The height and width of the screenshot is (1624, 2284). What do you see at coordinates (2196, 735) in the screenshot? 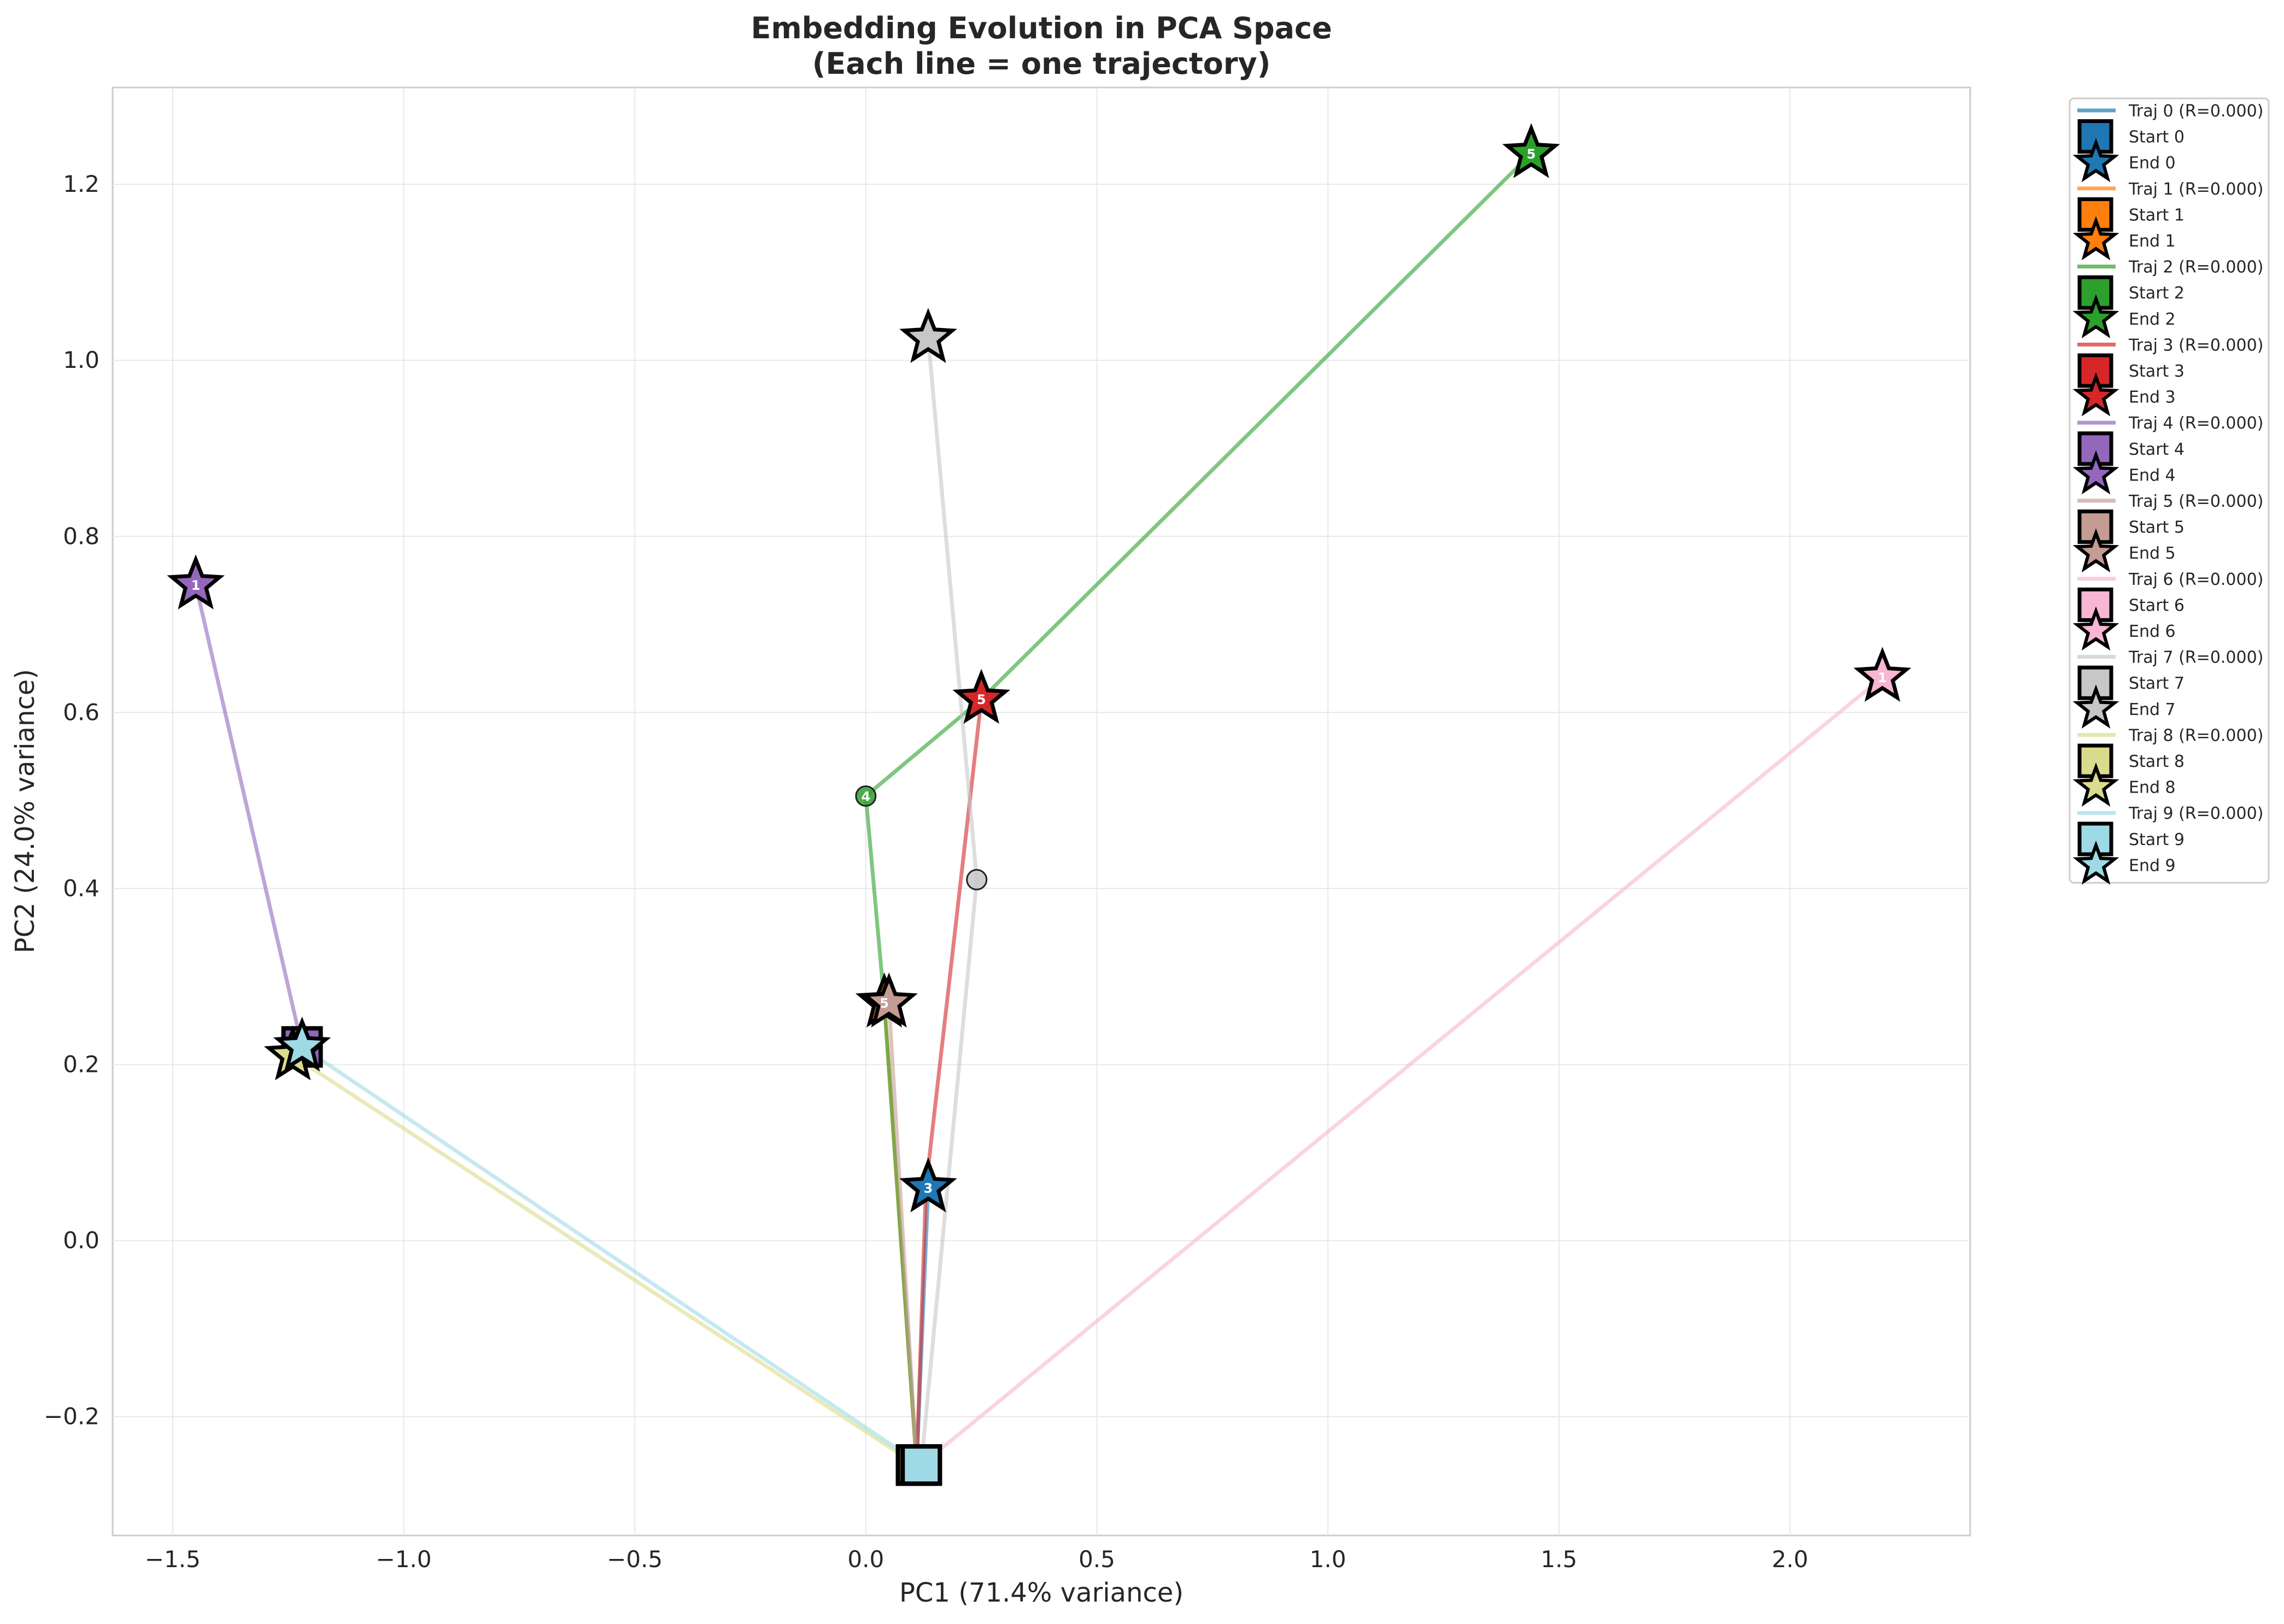
I see `legend-traj-label: Traj 8 (R=0.000)` at bounding box center [2196, 735].